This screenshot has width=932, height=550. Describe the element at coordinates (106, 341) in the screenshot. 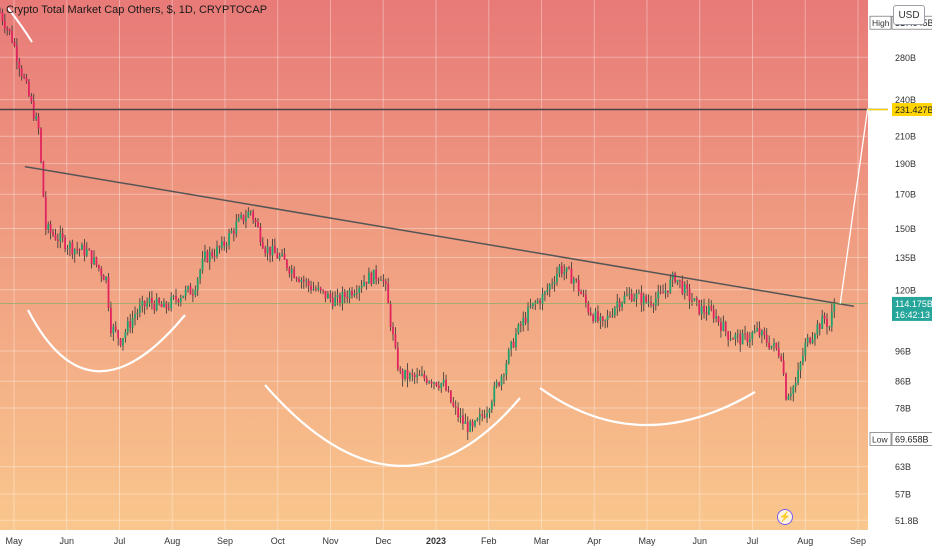

I see `left-shoulder-arc` at that location.